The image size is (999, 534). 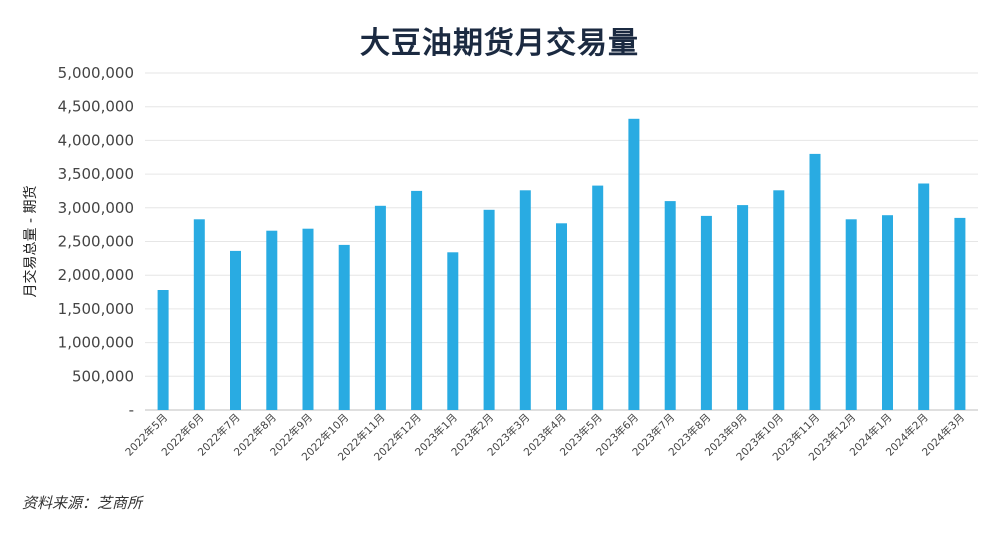 I want to click on y-tick-label: 2,000,000, so click(x=96, y=275).